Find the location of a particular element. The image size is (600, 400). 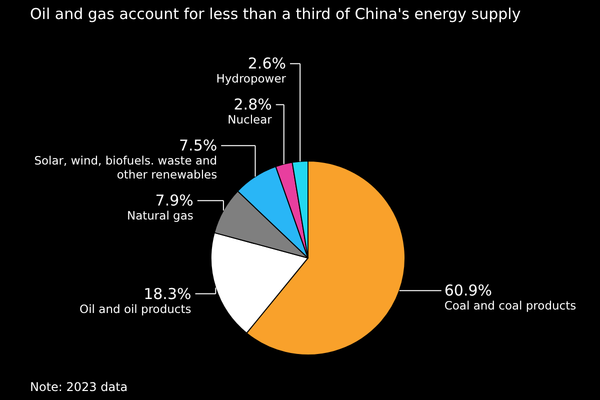

data-label: 60.9% is located at coordinates (468, 291).